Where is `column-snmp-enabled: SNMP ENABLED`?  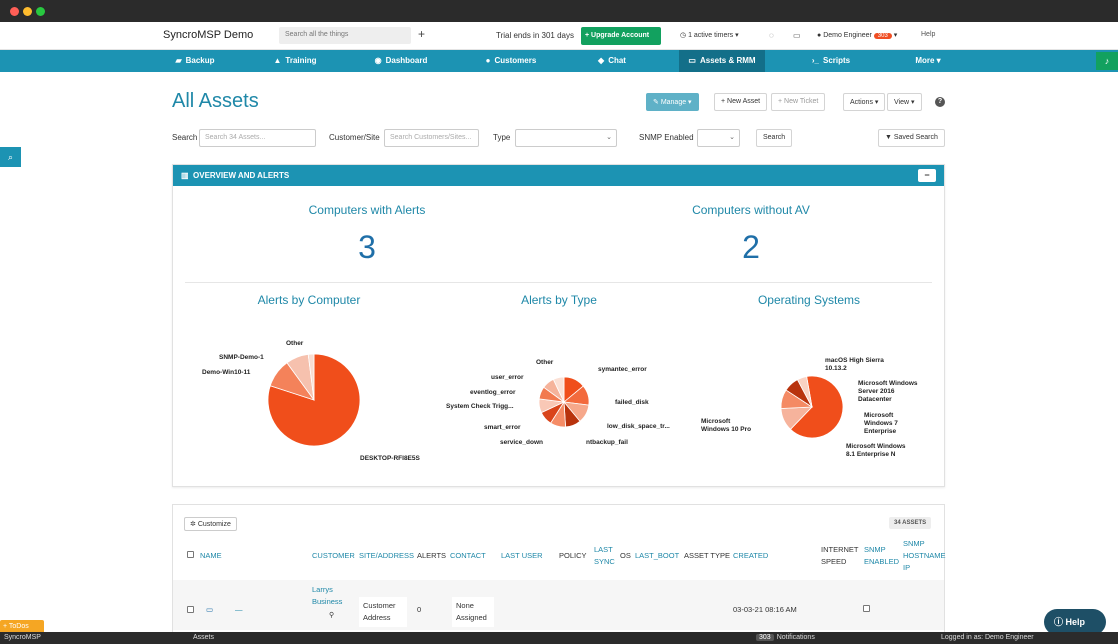 column-snmp-enabled: SNMP ENABLED is located at coordinates (882, 555).